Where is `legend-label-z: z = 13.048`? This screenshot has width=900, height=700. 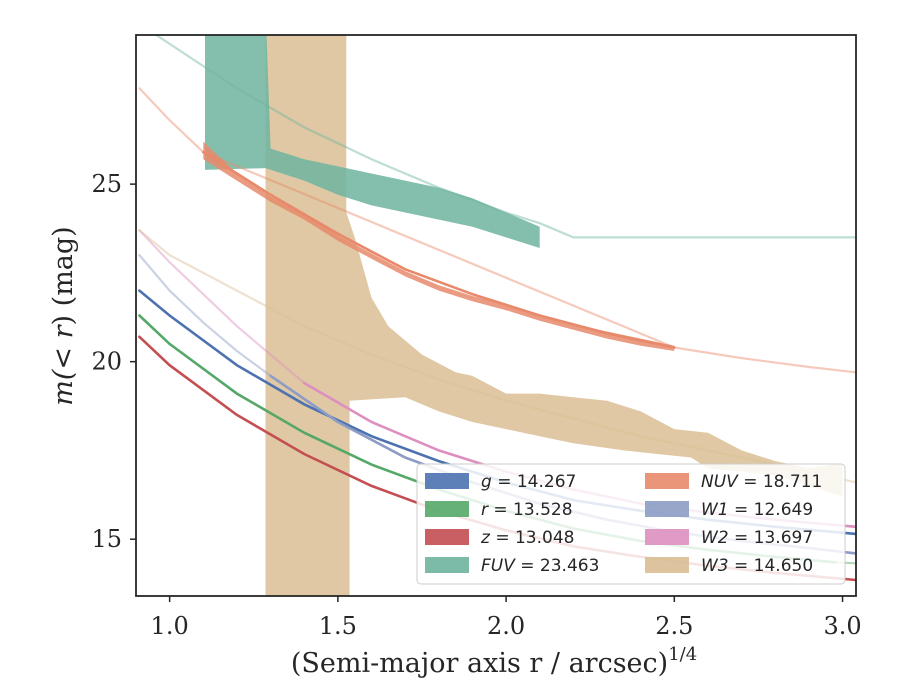
legend-label-z: z = 13.048 is located at coordinates (527, 538).